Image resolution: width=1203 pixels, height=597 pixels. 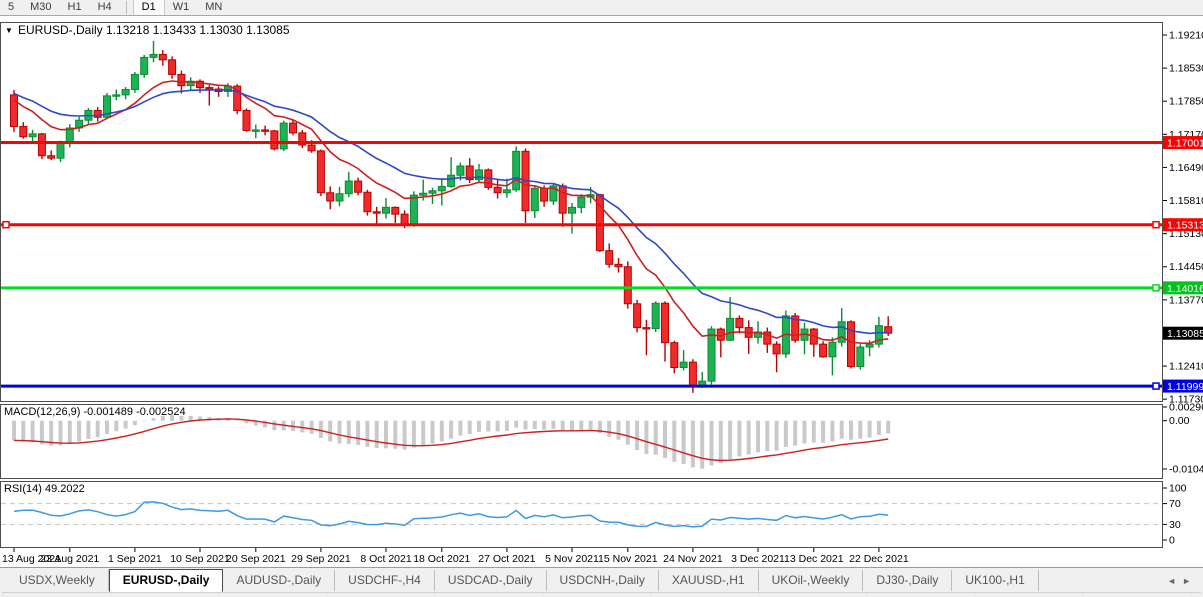 I want to click on date-tick-label: 5 Nov 2021, so click(x=572, y=559).